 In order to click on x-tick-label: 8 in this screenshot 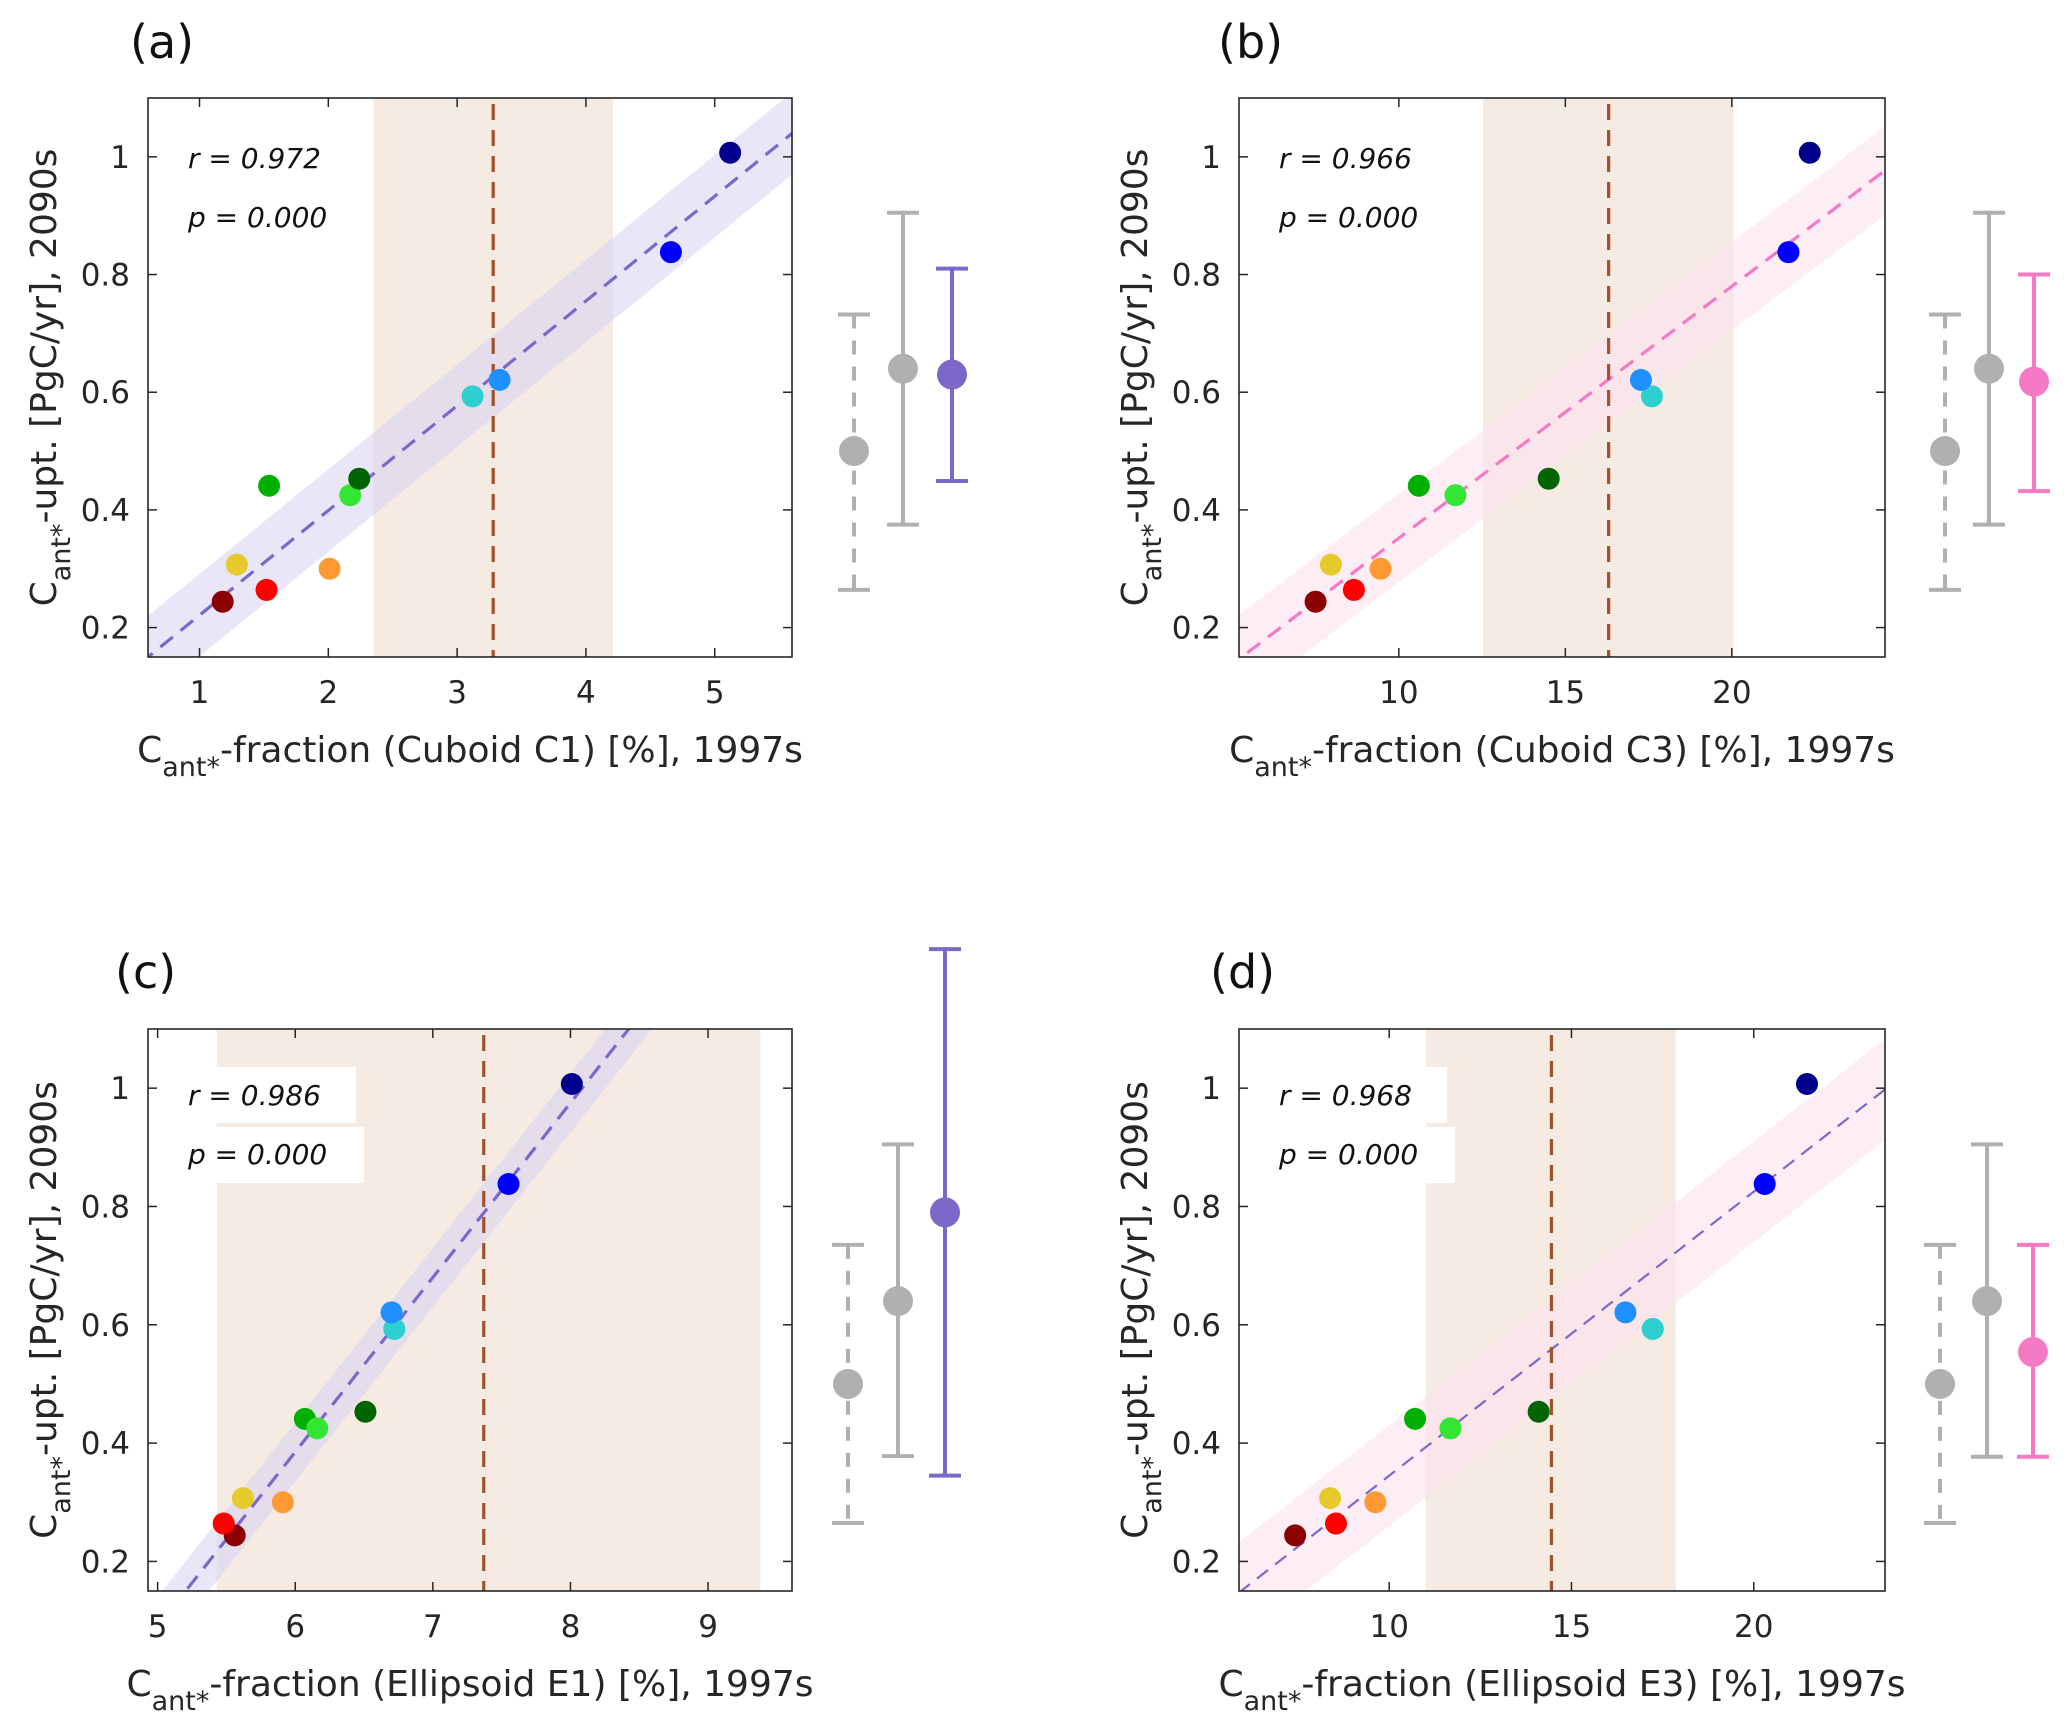, I will do `click(571, 1627)`.